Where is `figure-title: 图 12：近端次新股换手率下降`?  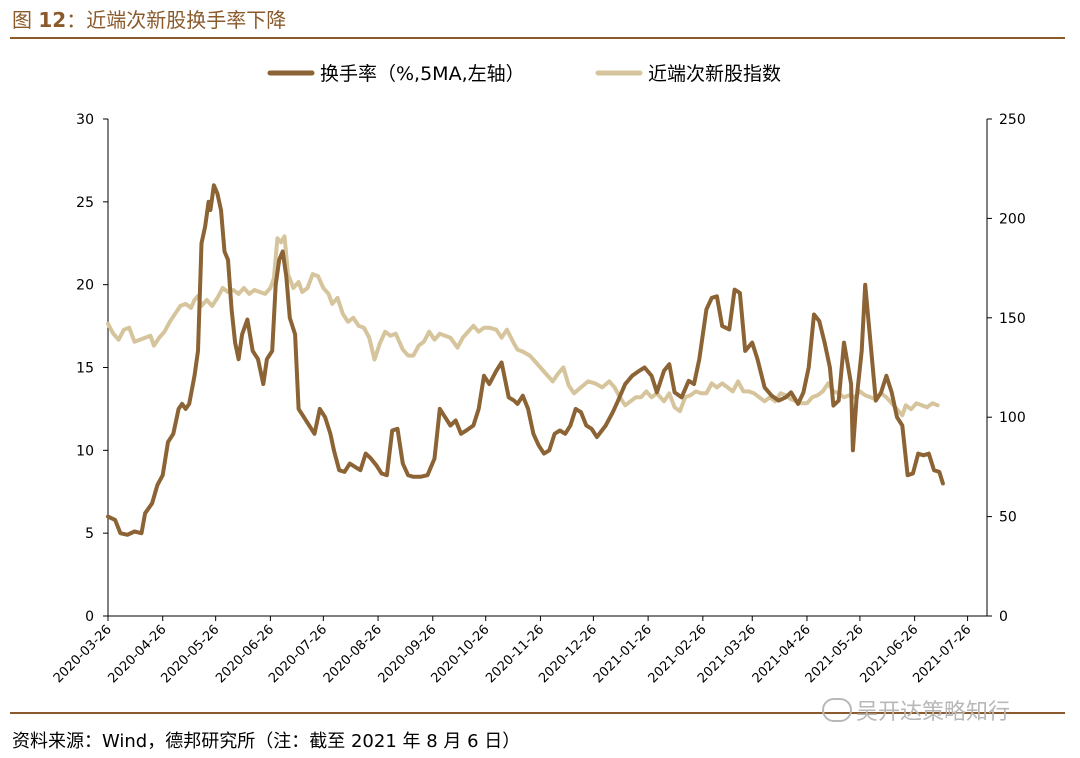
figure-title: 图 12：近端次新股换手率下降 is located at coordinates (149, 18).